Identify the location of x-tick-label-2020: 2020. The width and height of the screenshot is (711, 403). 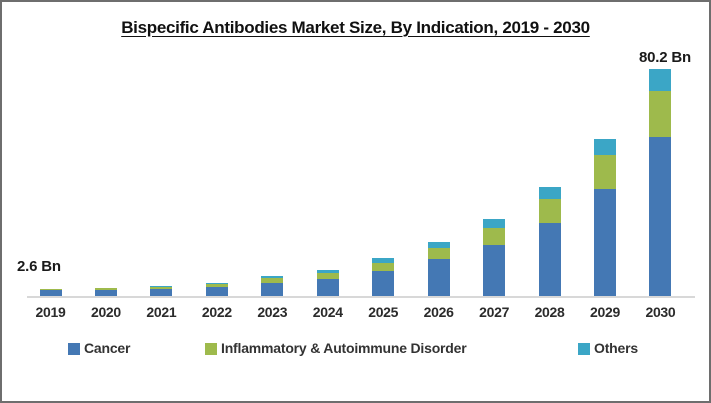
(105, 312).